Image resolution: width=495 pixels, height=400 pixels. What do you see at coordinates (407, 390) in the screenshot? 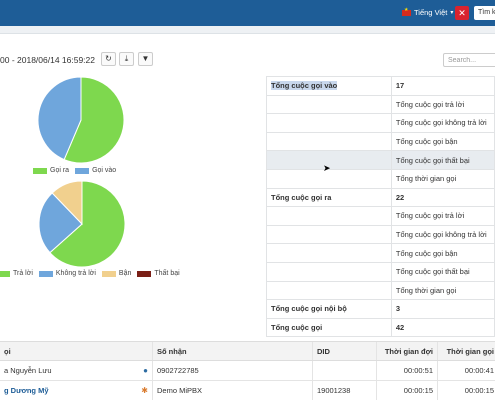
I see `wait-time-cell: 00:00:15` at bounding box center [407, 390].